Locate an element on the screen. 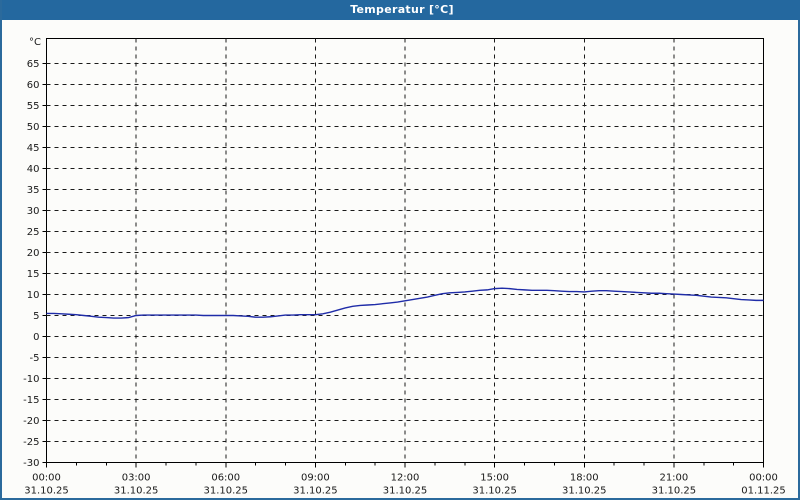  y-axis-tick-label: 5 is located at coordinates (36, 316).